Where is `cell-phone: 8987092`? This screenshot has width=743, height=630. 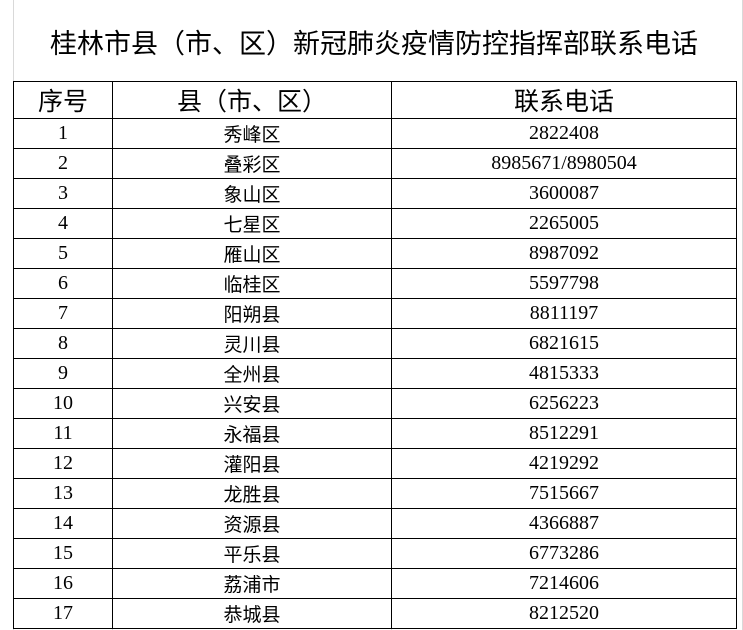
cell-phone: 8987092 is located at coordinates (564, 253).